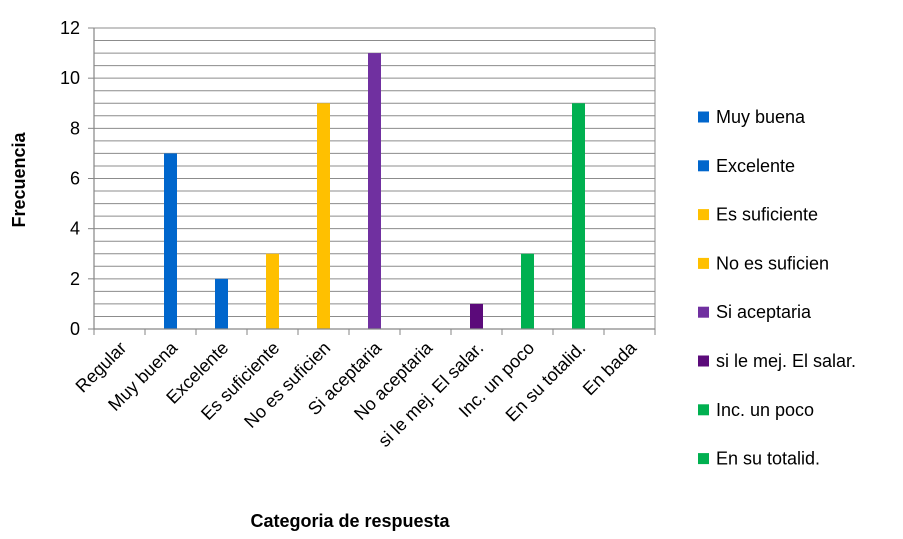  Describe the element at coordinates (75, 329) in the screenshot. I see `y-tick-label: 0` at that location.